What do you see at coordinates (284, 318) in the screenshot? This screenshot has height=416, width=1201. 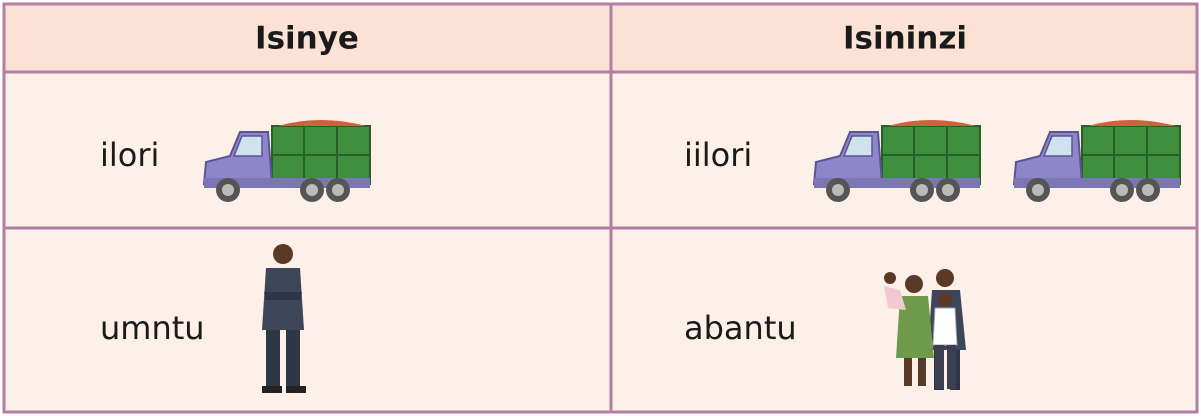 I see `man-illustration` at bounding box center [284, 318].